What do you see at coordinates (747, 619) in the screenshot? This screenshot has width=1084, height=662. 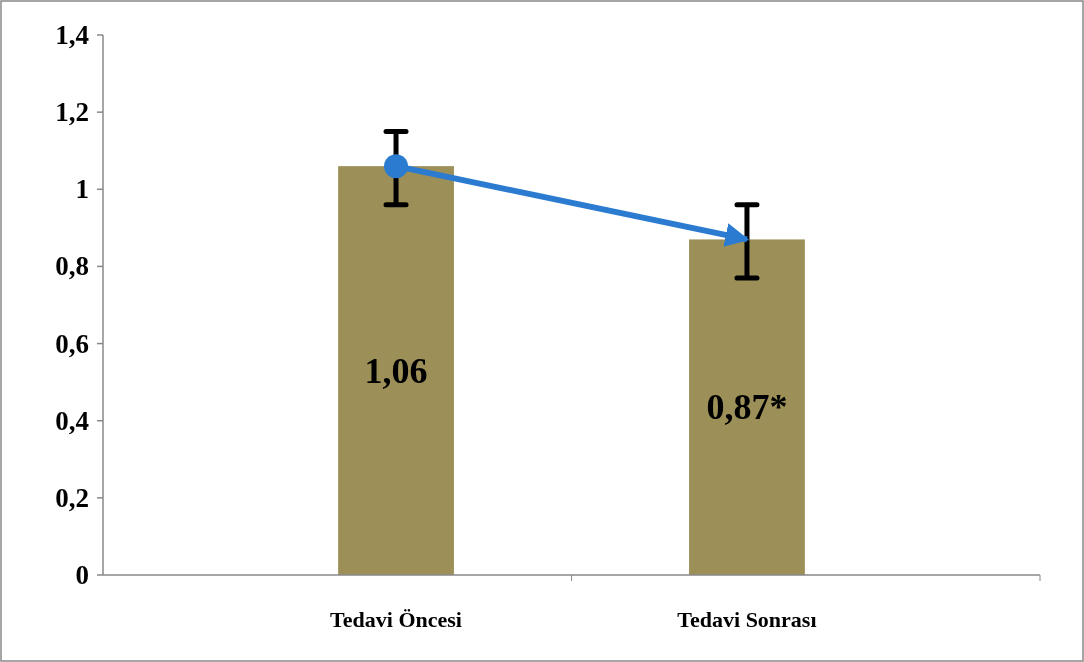 I see `x-tick-label: Tedavi Sonrası` at bounding box center [747, 619].